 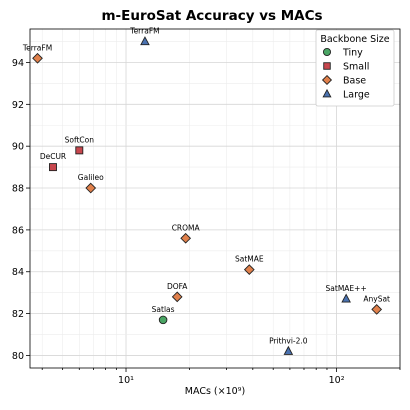 I want to click on point-label: Prithvi-2.0, so click(x=288, y=340).